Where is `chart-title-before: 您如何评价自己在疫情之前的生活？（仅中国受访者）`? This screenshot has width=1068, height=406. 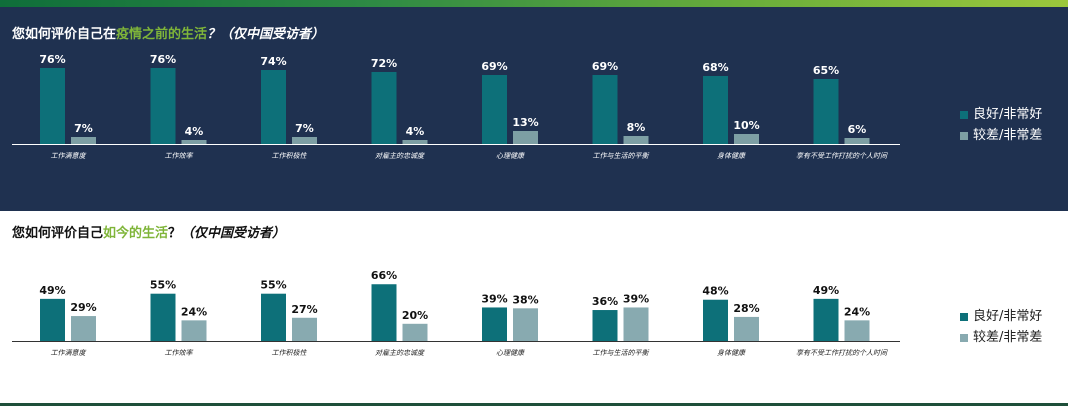
chart-title-before: 您如何评价自己在疫情之前的生活？（仅中国受访者） is located at coordinates (168, 32).